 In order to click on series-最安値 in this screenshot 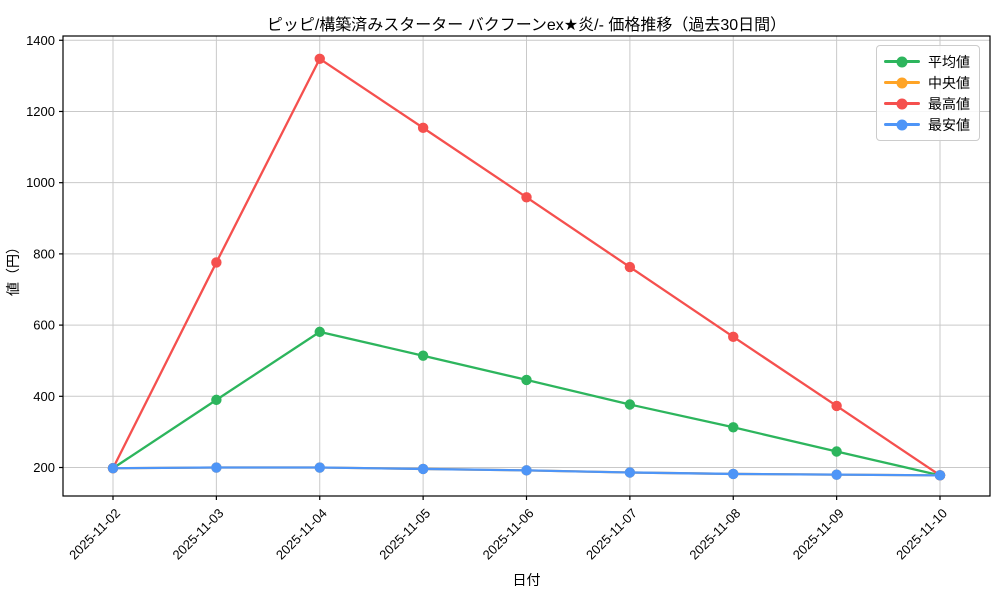, I will do `click(526, 471)`.